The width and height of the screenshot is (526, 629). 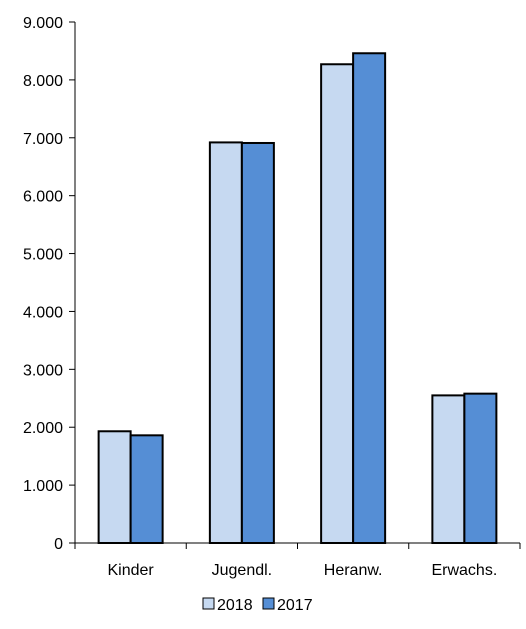 I want to click on x-axis: Kinder Jugendl. Heranw. Erwachs., so click(x=297, y=561).